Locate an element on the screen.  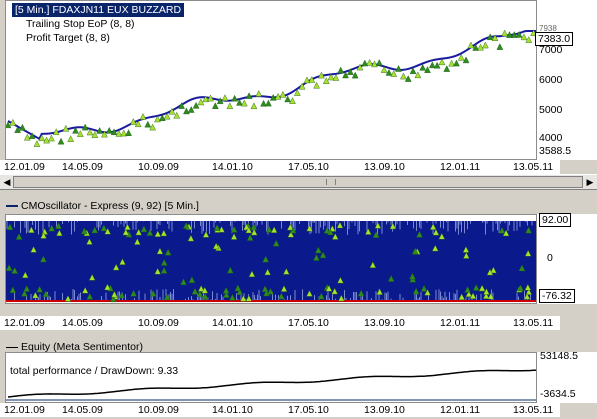
x-tick: 10.09.09 is located at coordinates (158, 167).